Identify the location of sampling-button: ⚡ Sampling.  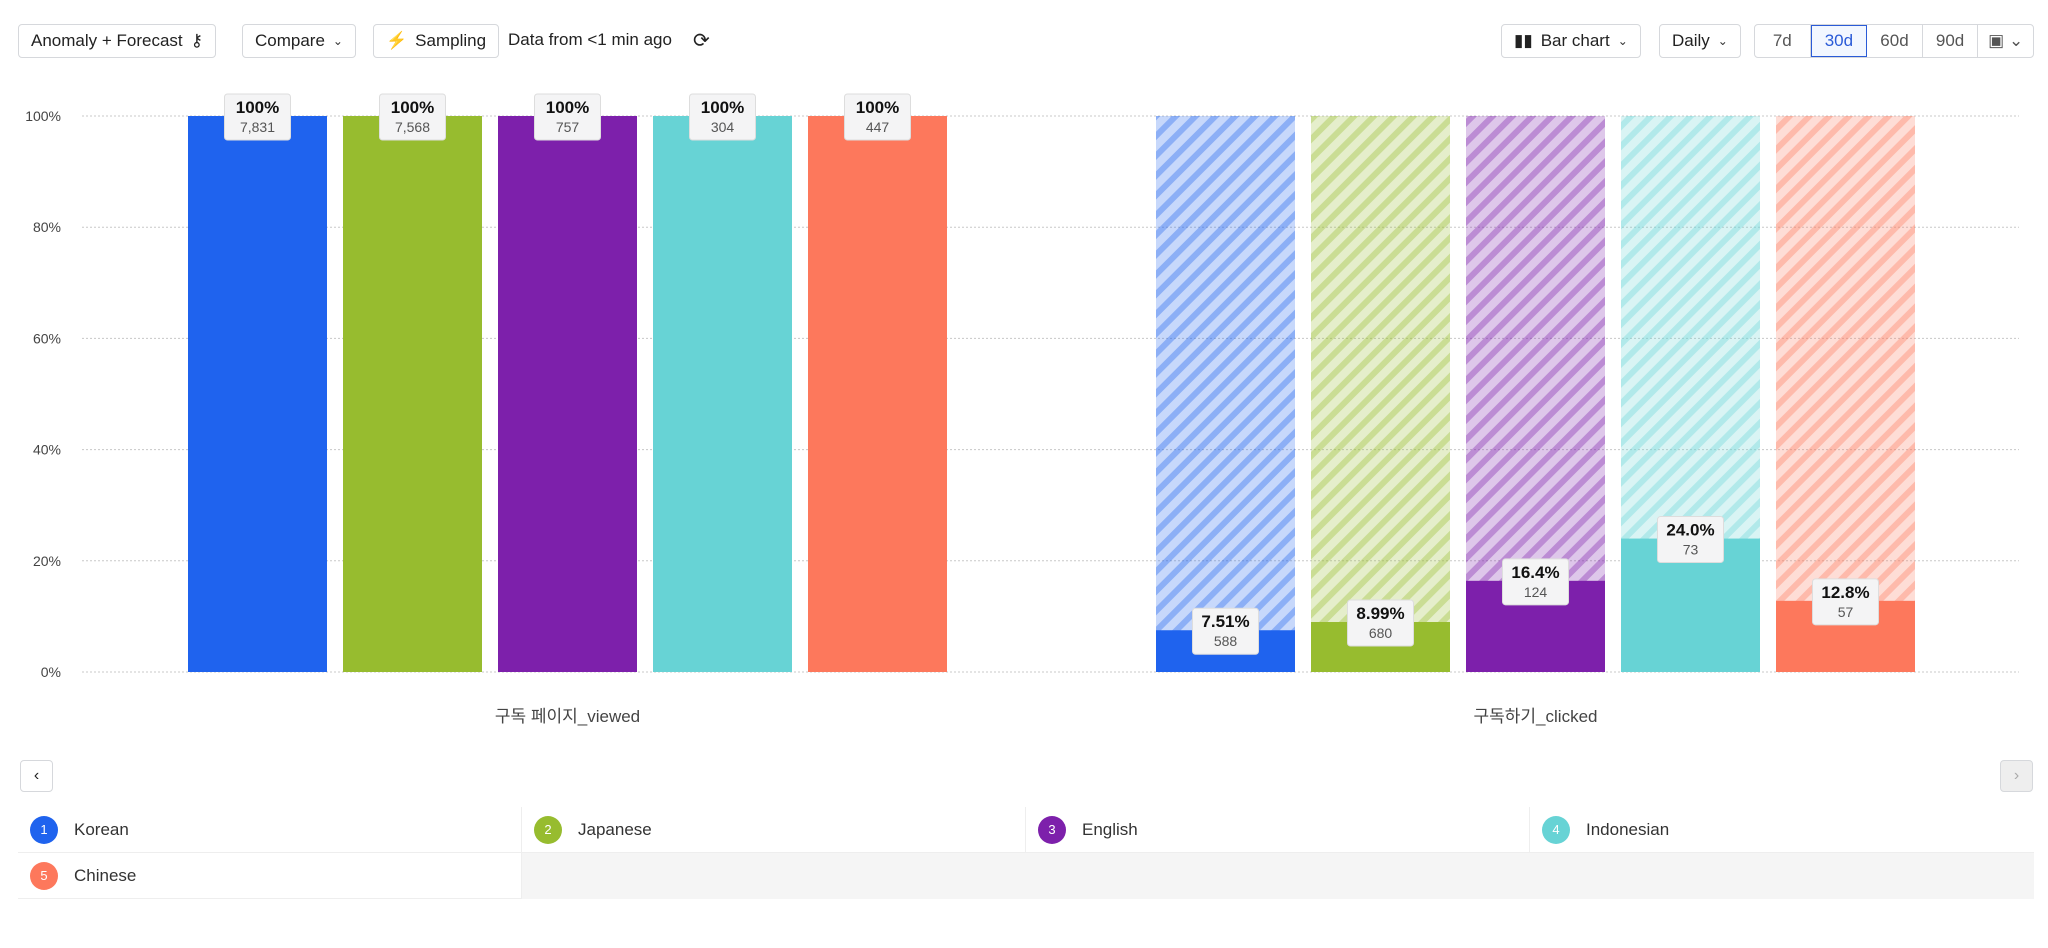
(436, 41).